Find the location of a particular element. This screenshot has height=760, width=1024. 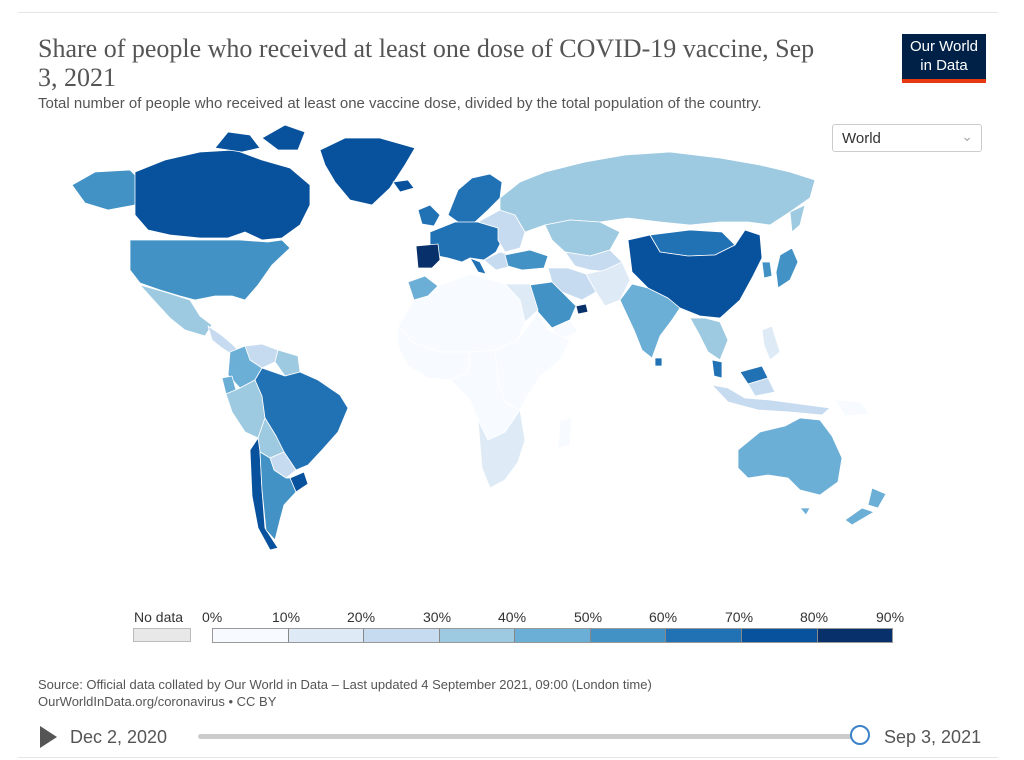

region-select: World ⌄ is located at coordinates (907, 138).